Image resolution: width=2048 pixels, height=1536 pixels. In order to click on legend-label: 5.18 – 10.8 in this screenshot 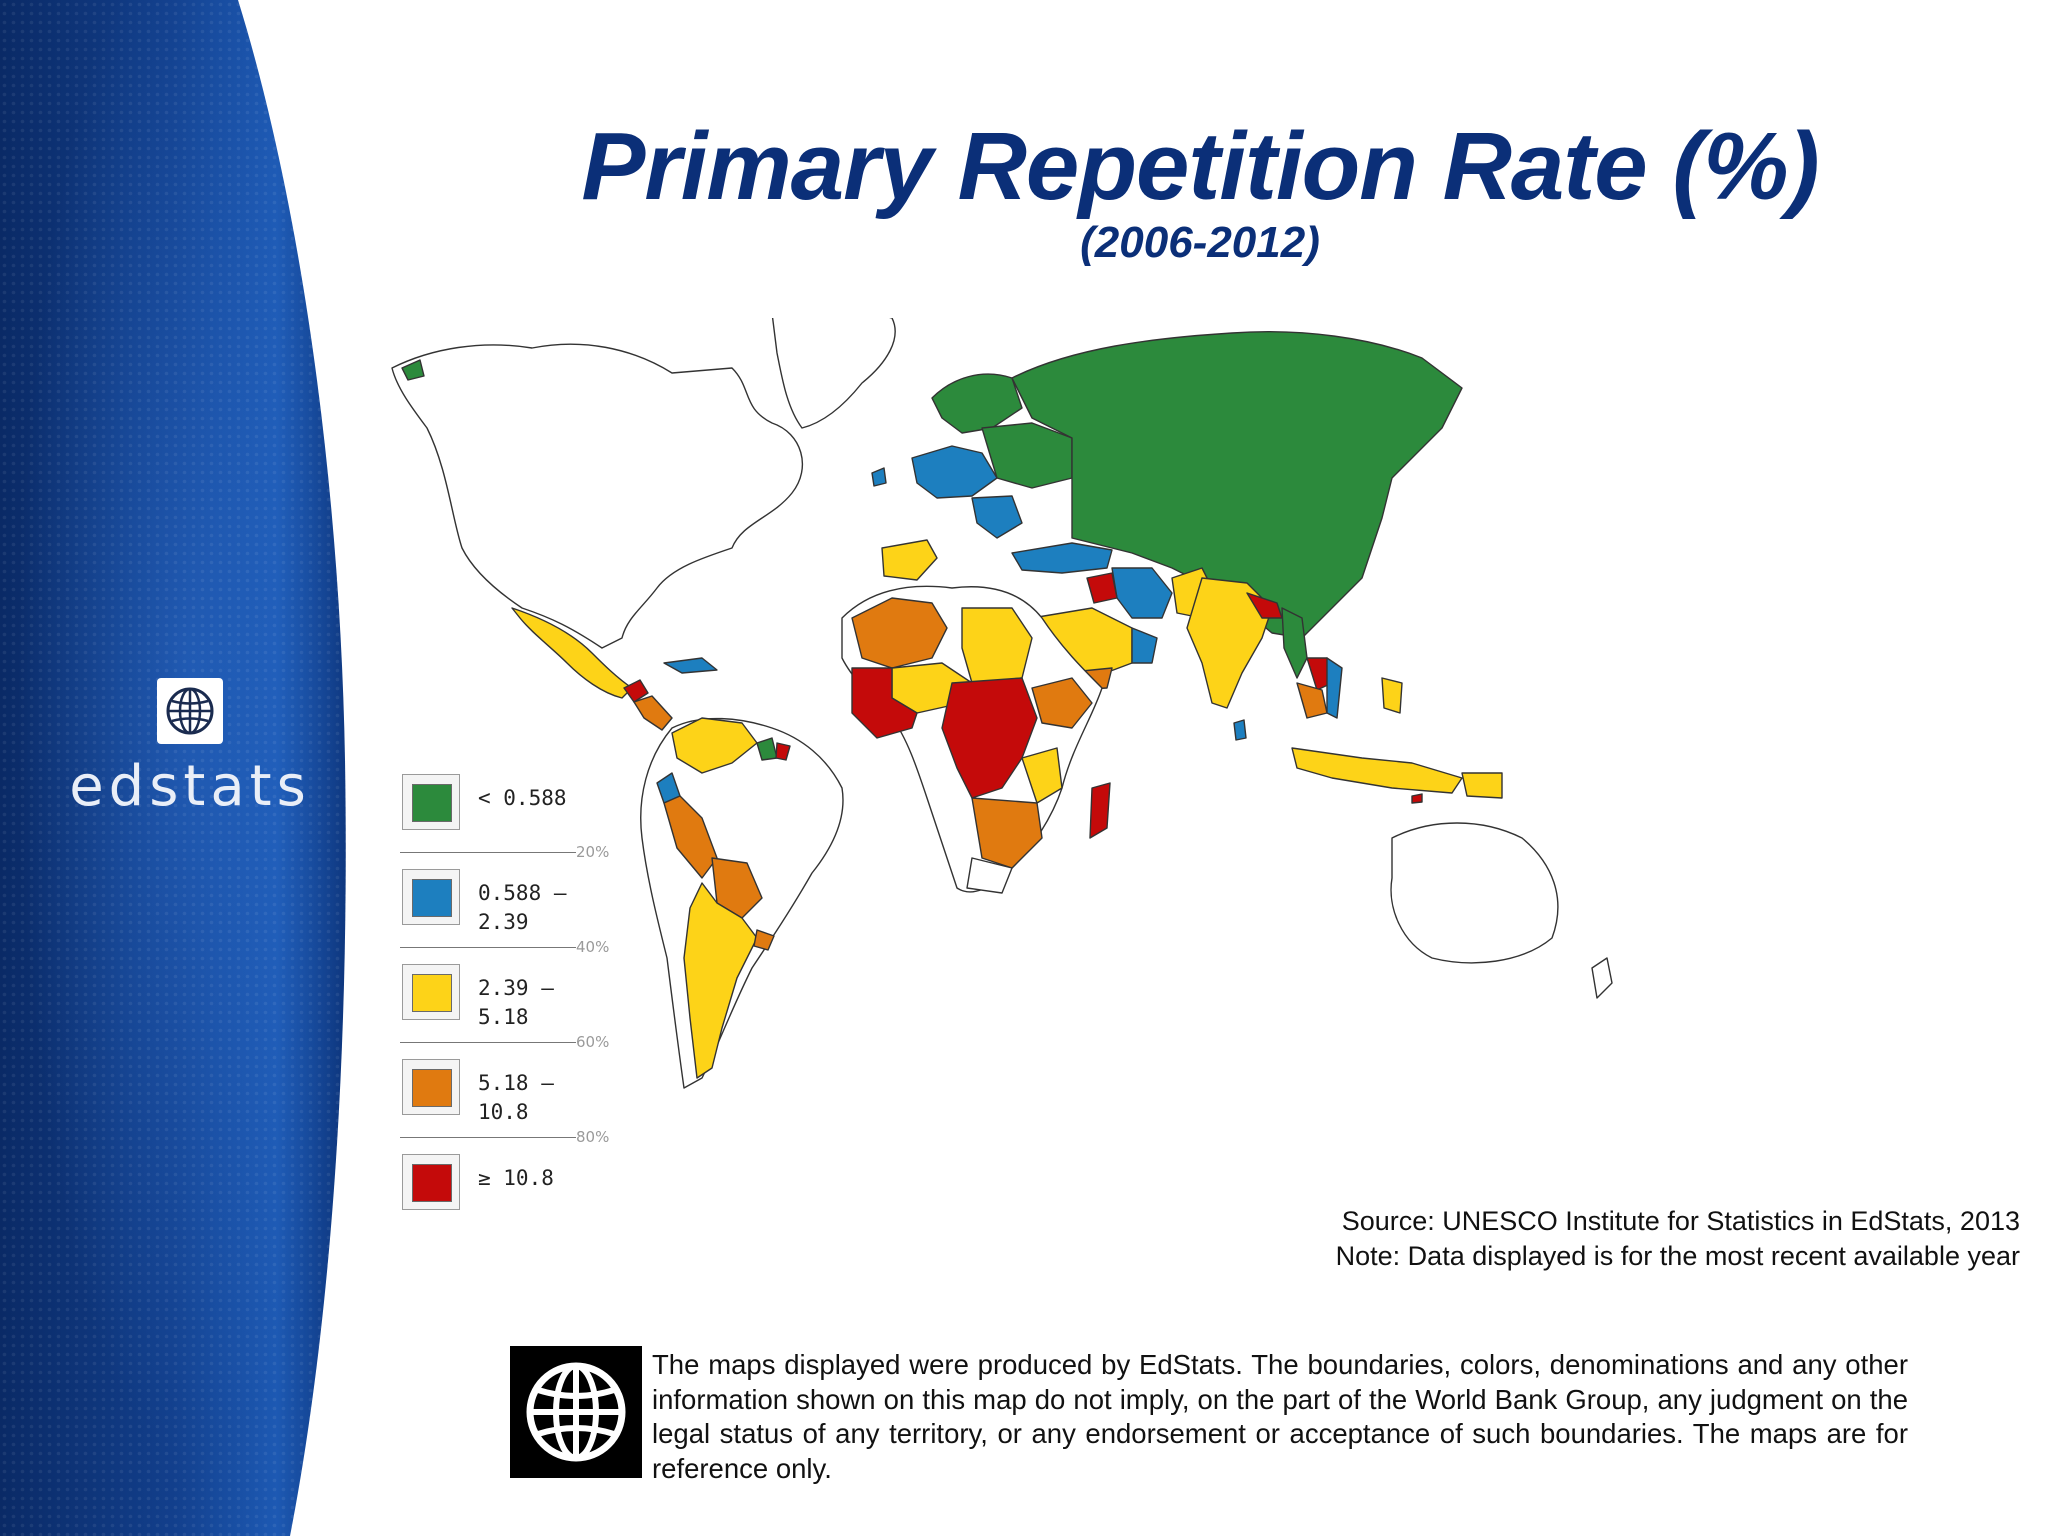, I will do `click(516, 1097)`.